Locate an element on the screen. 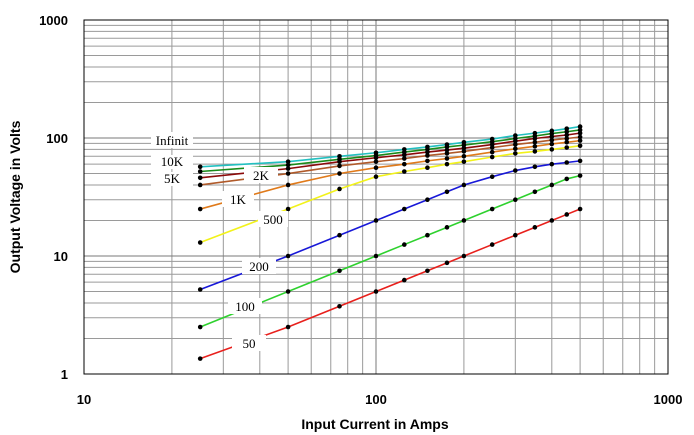 The height and width of the screenshot is (435, 694). y-tick-label: 1000 is located at coordinates (53, 20).